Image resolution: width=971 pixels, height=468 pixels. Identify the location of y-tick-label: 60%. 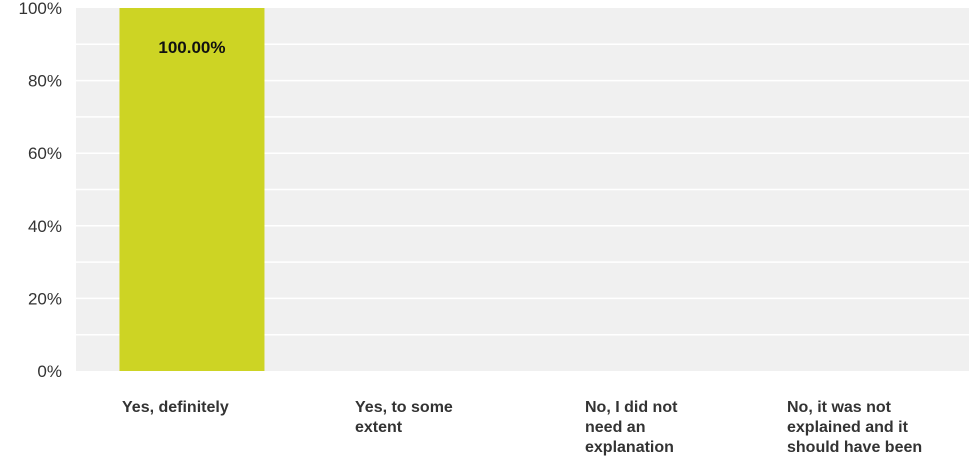
(45, 153).